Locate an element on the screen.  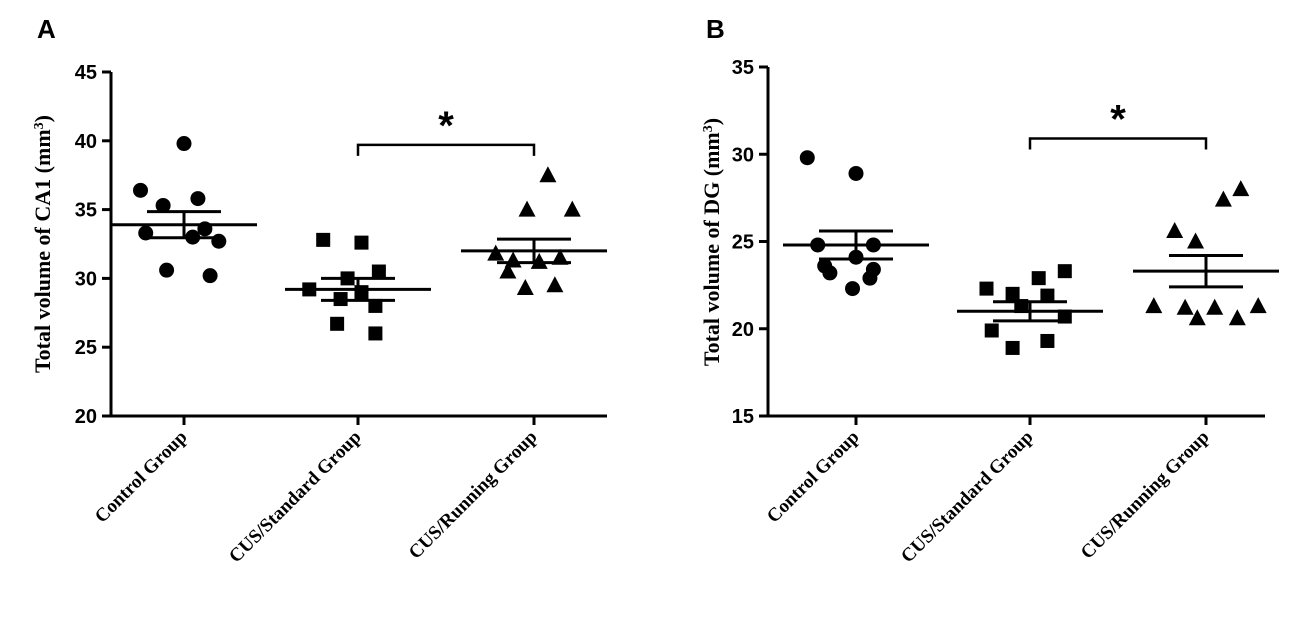
y-axis-label: Total volume of CA1 (mm3) is located at coordinates (42, 244).